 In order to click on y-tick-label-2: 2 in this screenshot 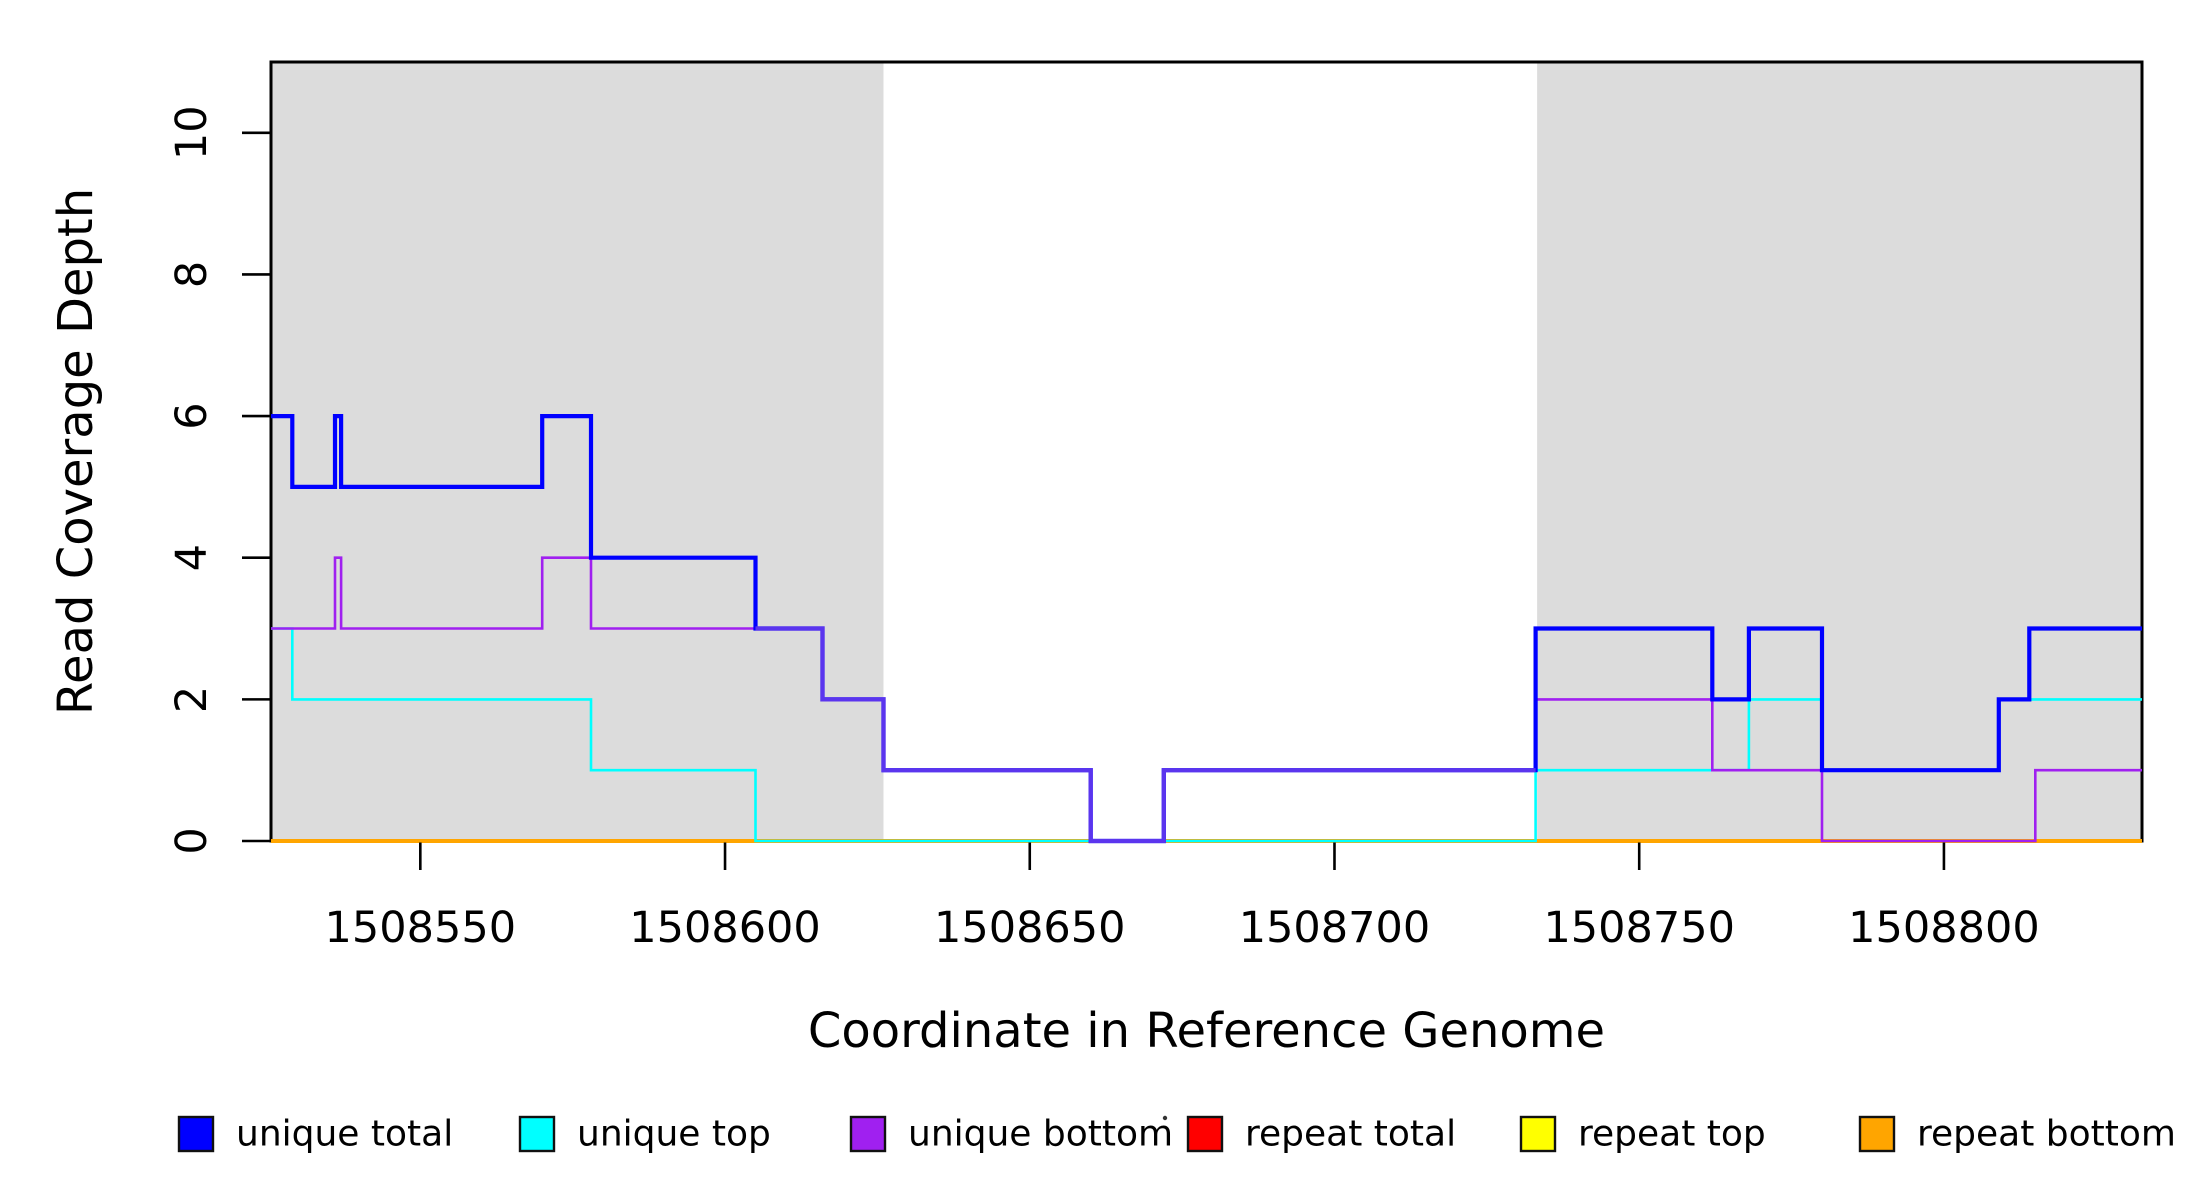, I will do `click(192, 699)`.